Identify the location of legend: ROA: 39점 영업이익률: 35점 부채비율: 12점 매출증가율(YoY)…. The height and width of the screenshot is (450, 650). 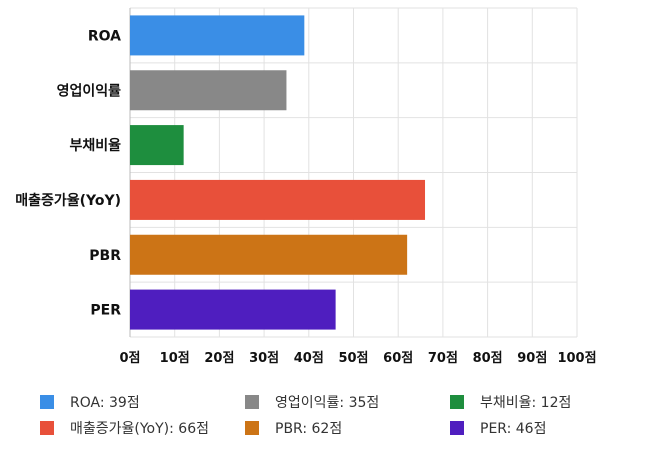
(340, 414).